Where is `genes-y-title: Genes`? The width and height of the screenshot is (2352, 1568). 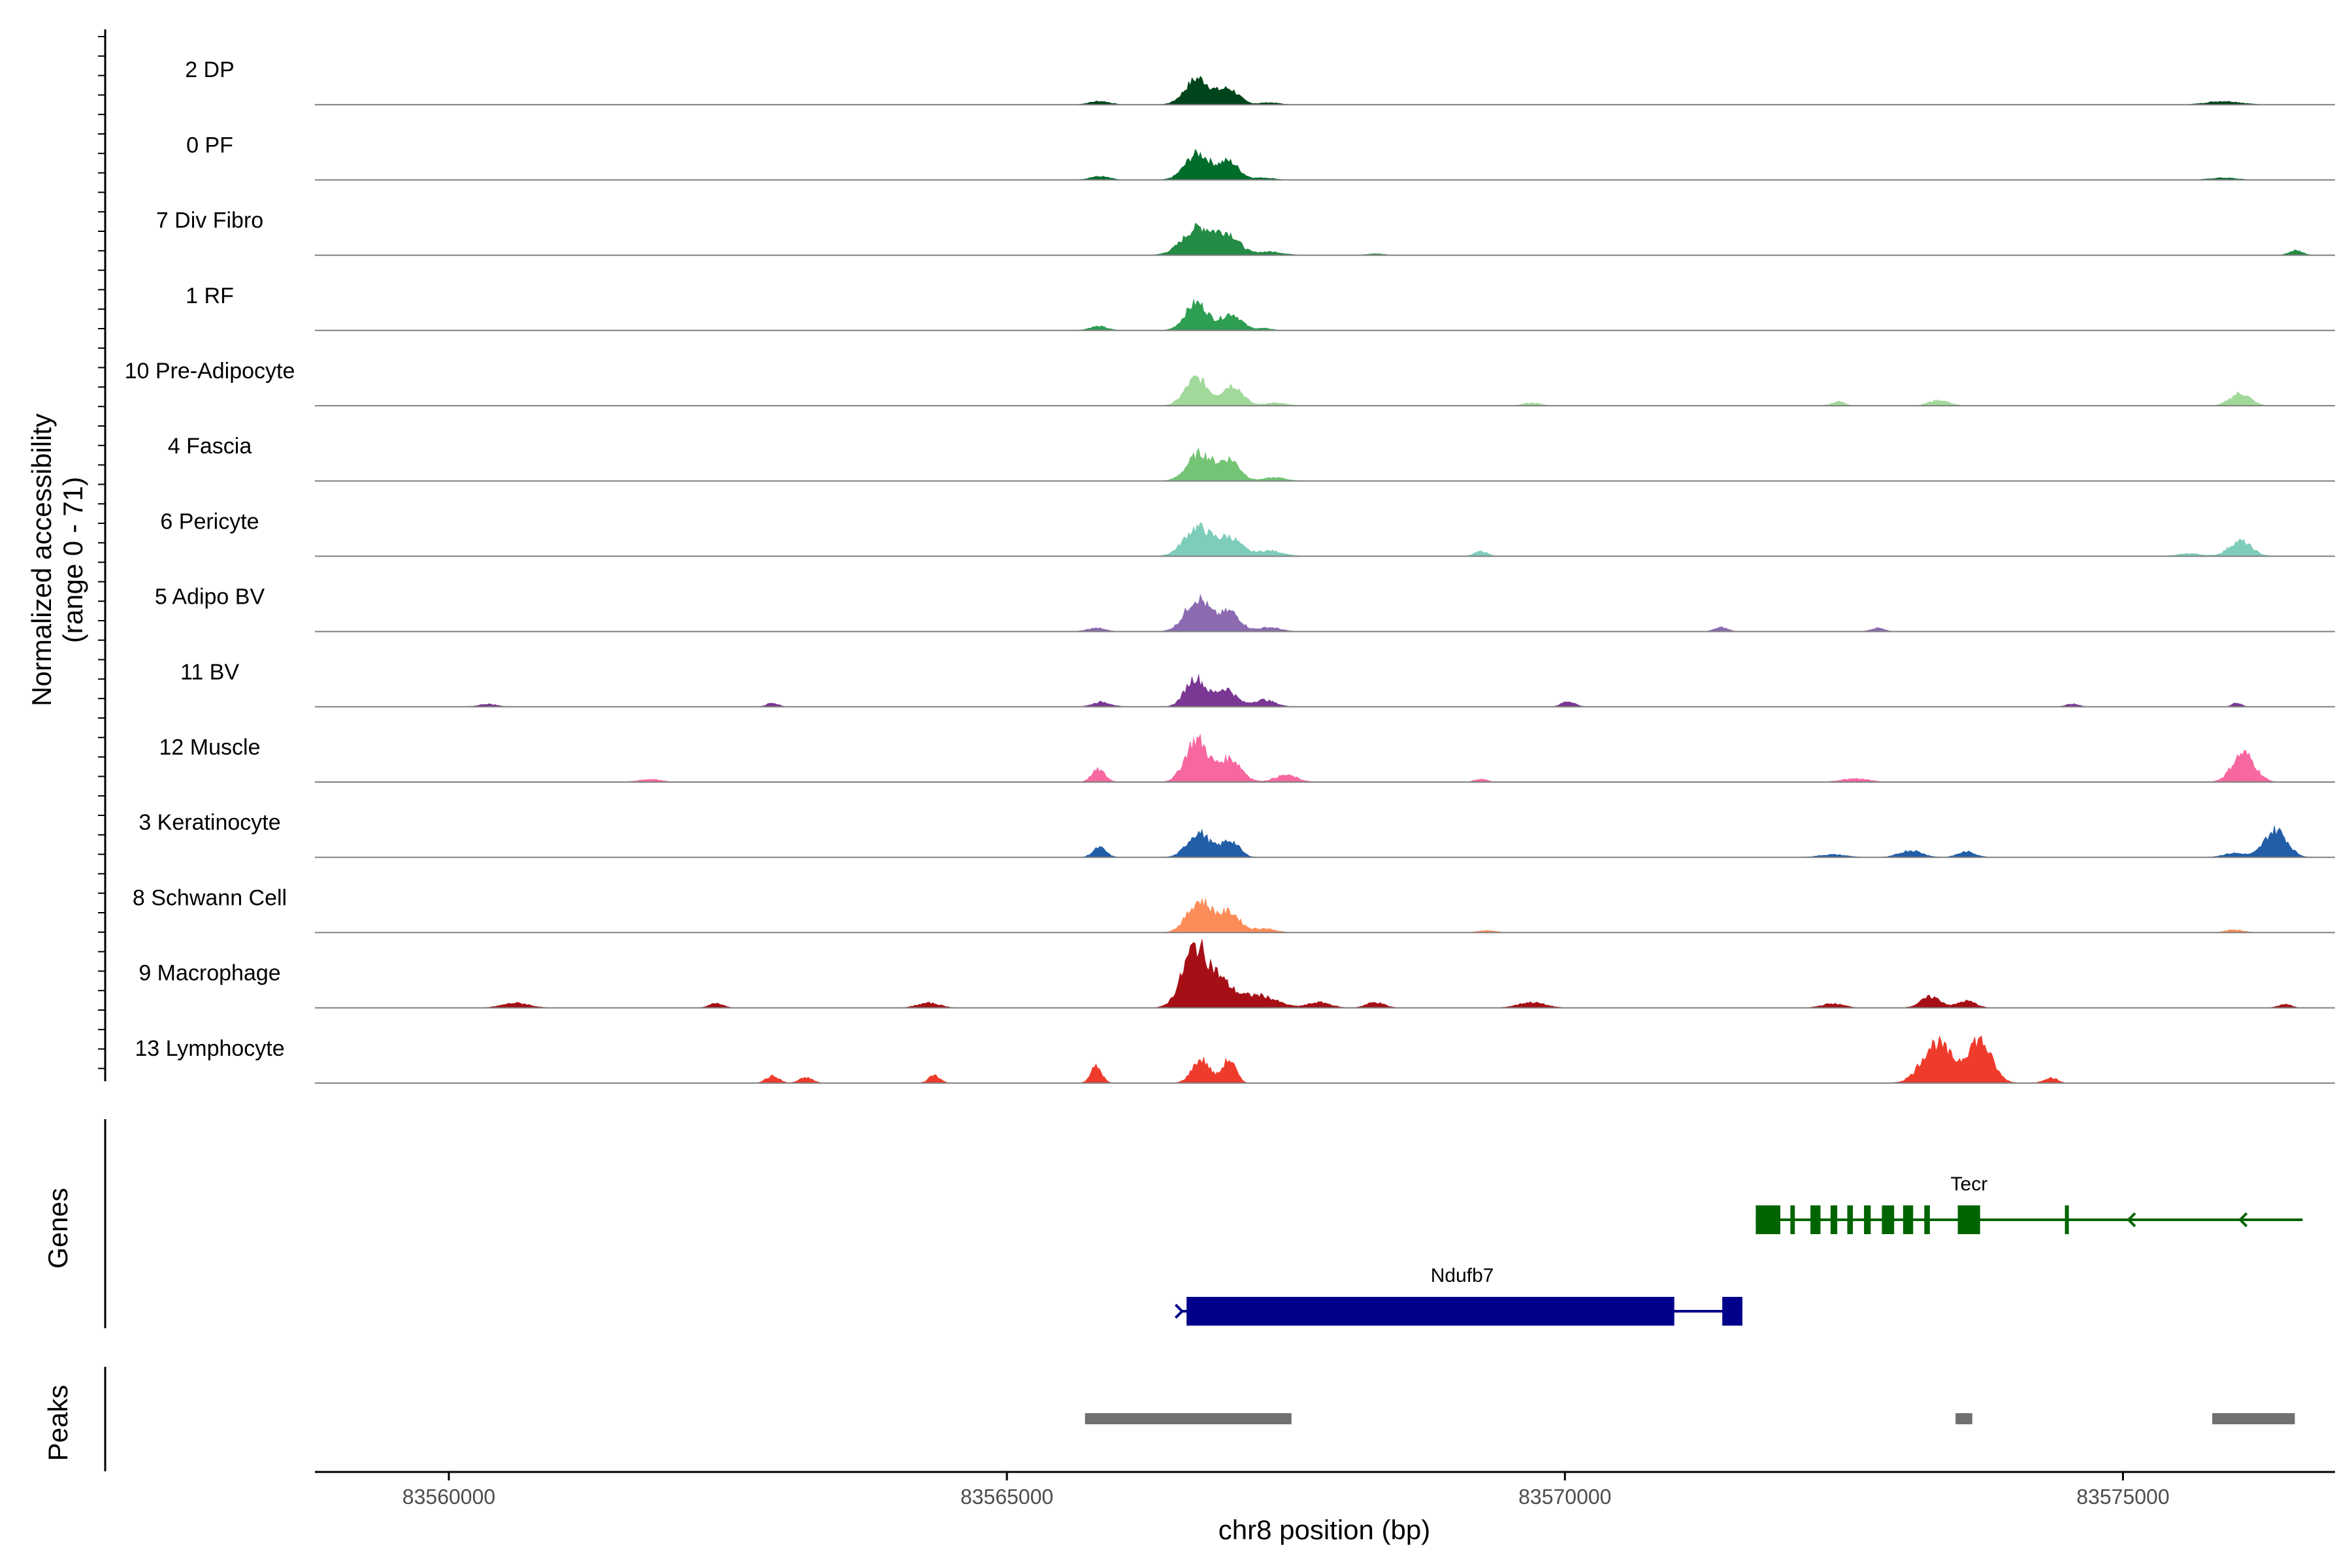
genes-y-title: Genes is located at coordinates (57, 1228).